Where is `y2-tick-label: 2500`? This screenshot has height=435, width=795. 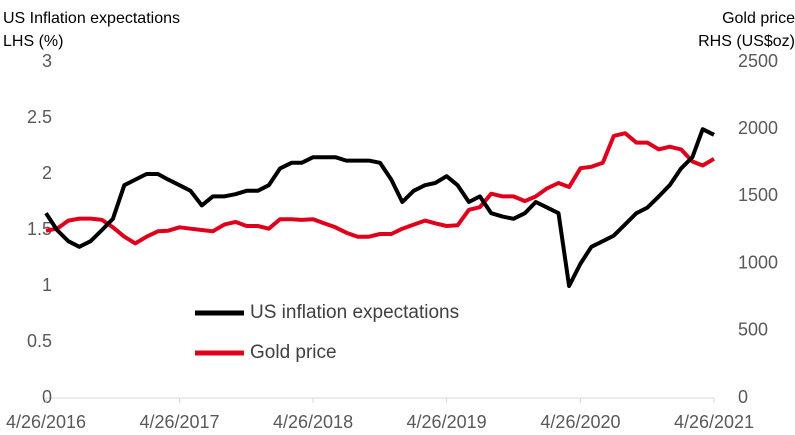 y2-tick-label: 2500 is located at coordinates (758, 61).